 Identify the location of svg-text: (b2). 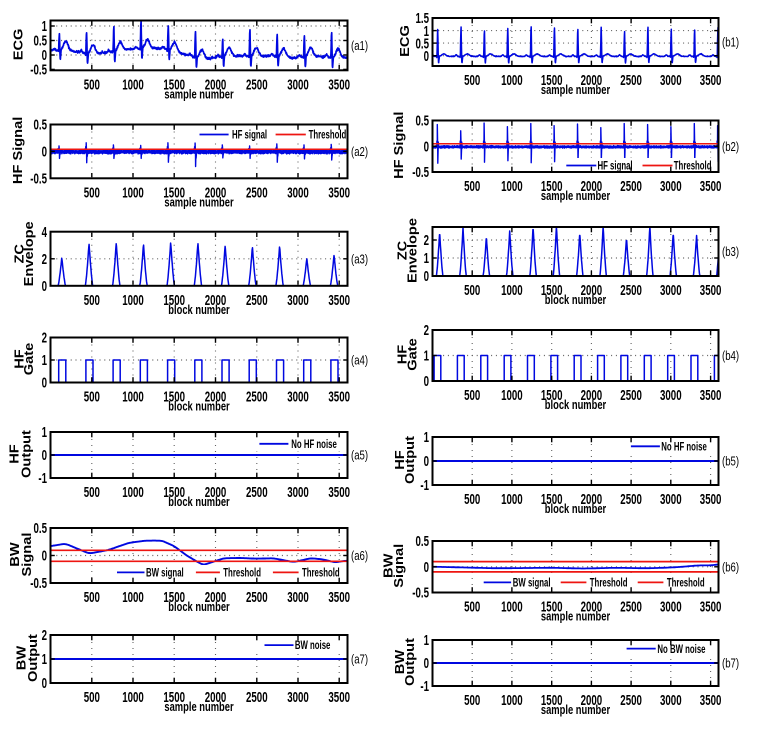
(730, 146).